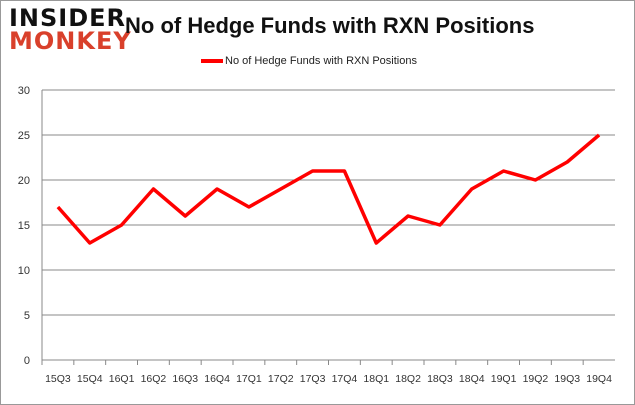 This screenshot has width=635, height=405. Describe the element at coordinates (24, 136) in the screenshot. I see `y-tick-label: 25` at that location.